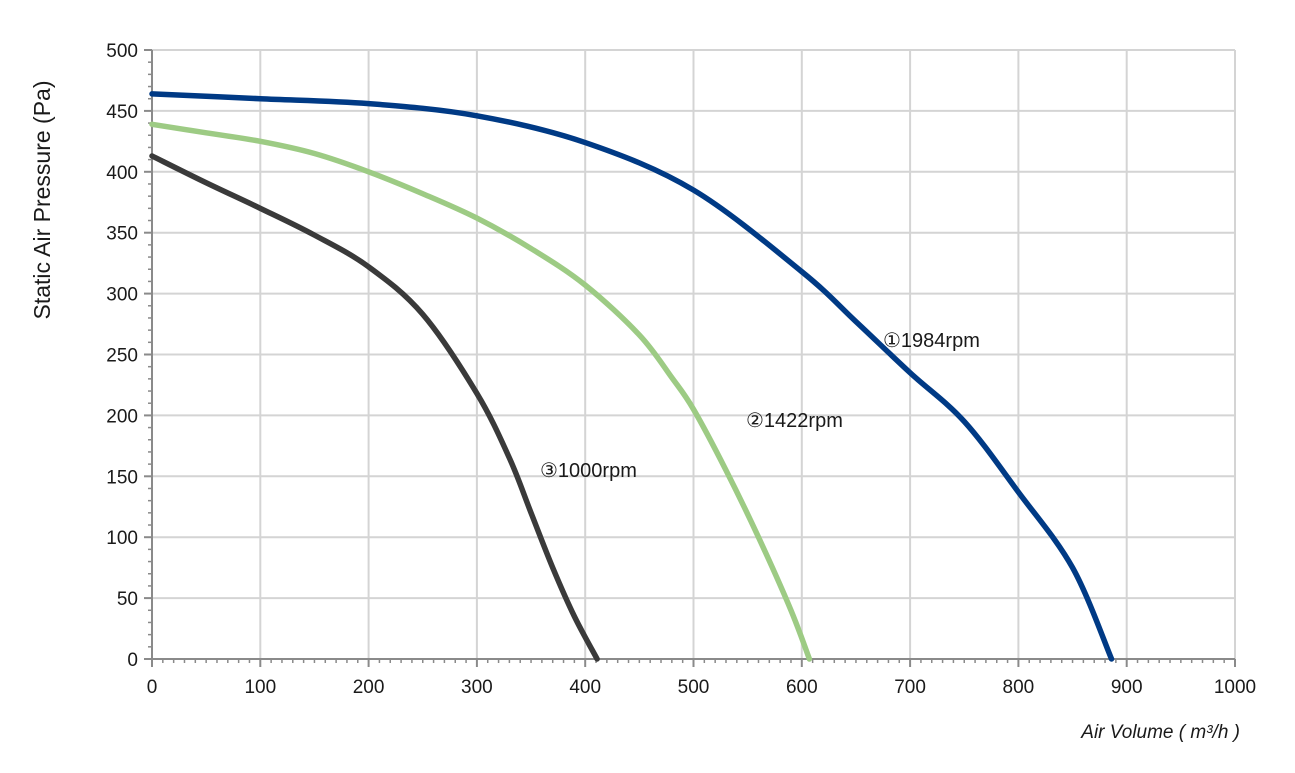  What do you see at coordinates (122, 538) in the screenshot?
I see `y-tick-label: 100` at bounding box center [122, 538].